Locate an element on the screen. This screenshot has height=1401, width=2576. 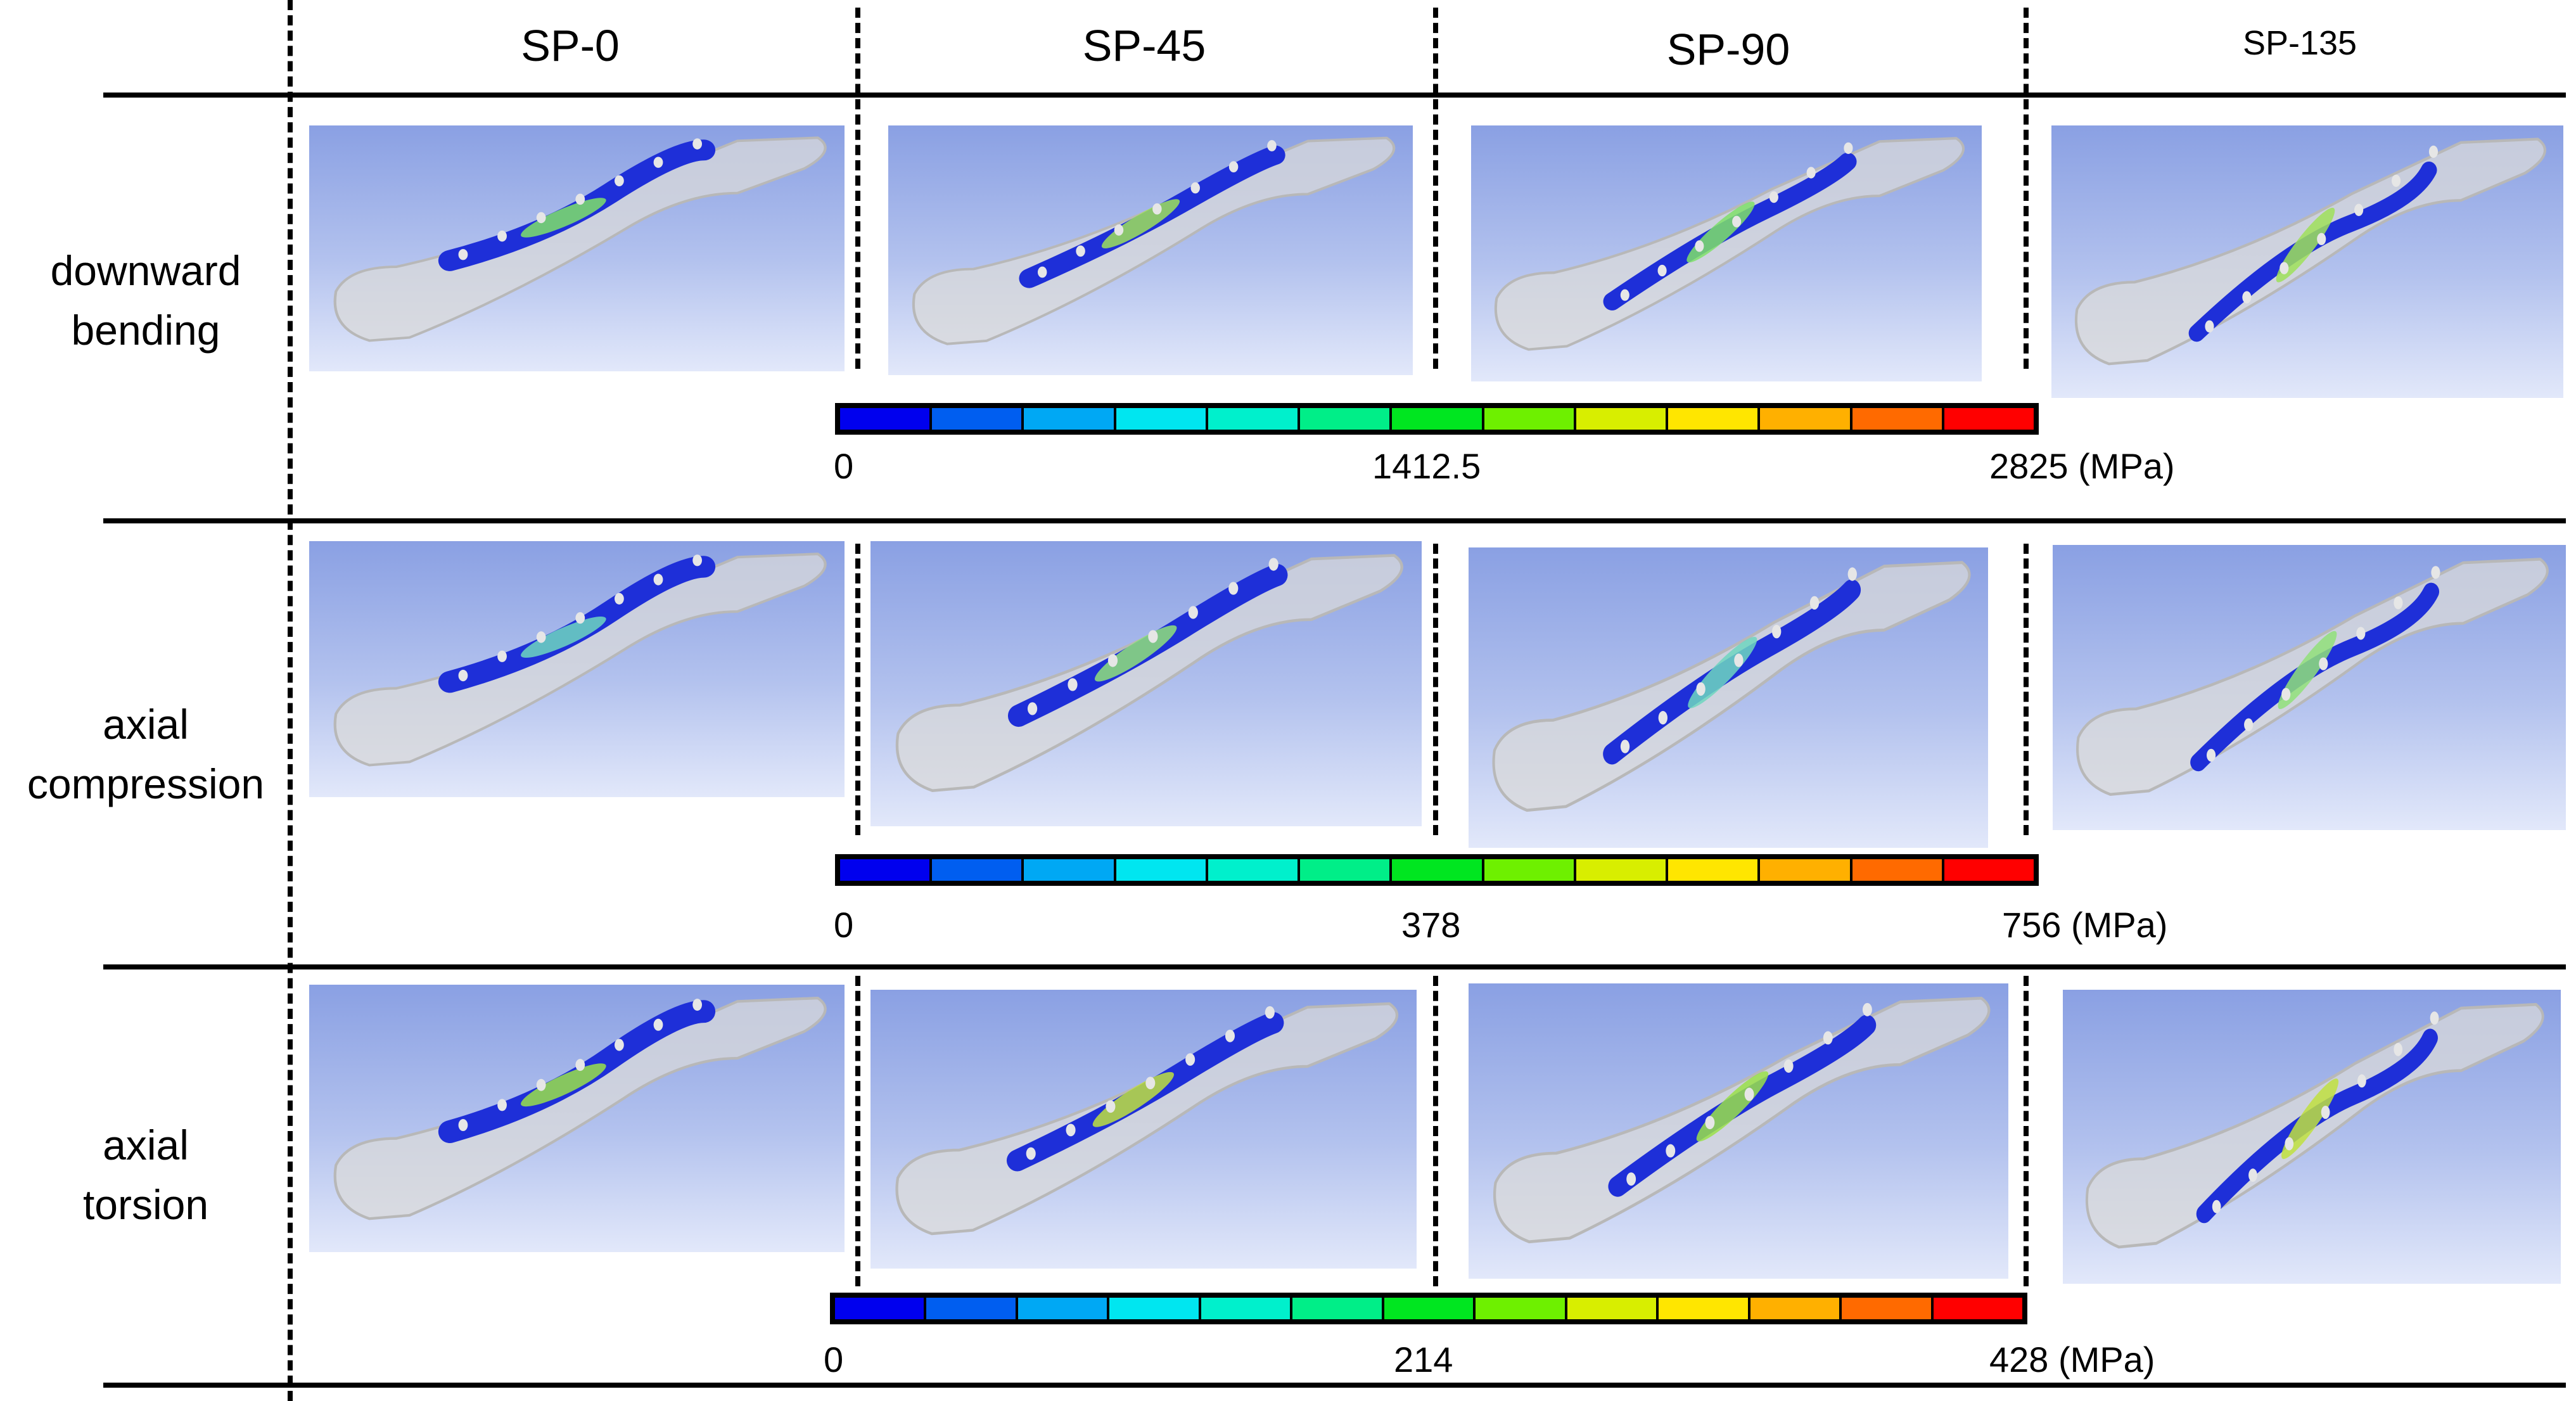
scale-max-value: 428 is located at coordinates (2019, 1359).